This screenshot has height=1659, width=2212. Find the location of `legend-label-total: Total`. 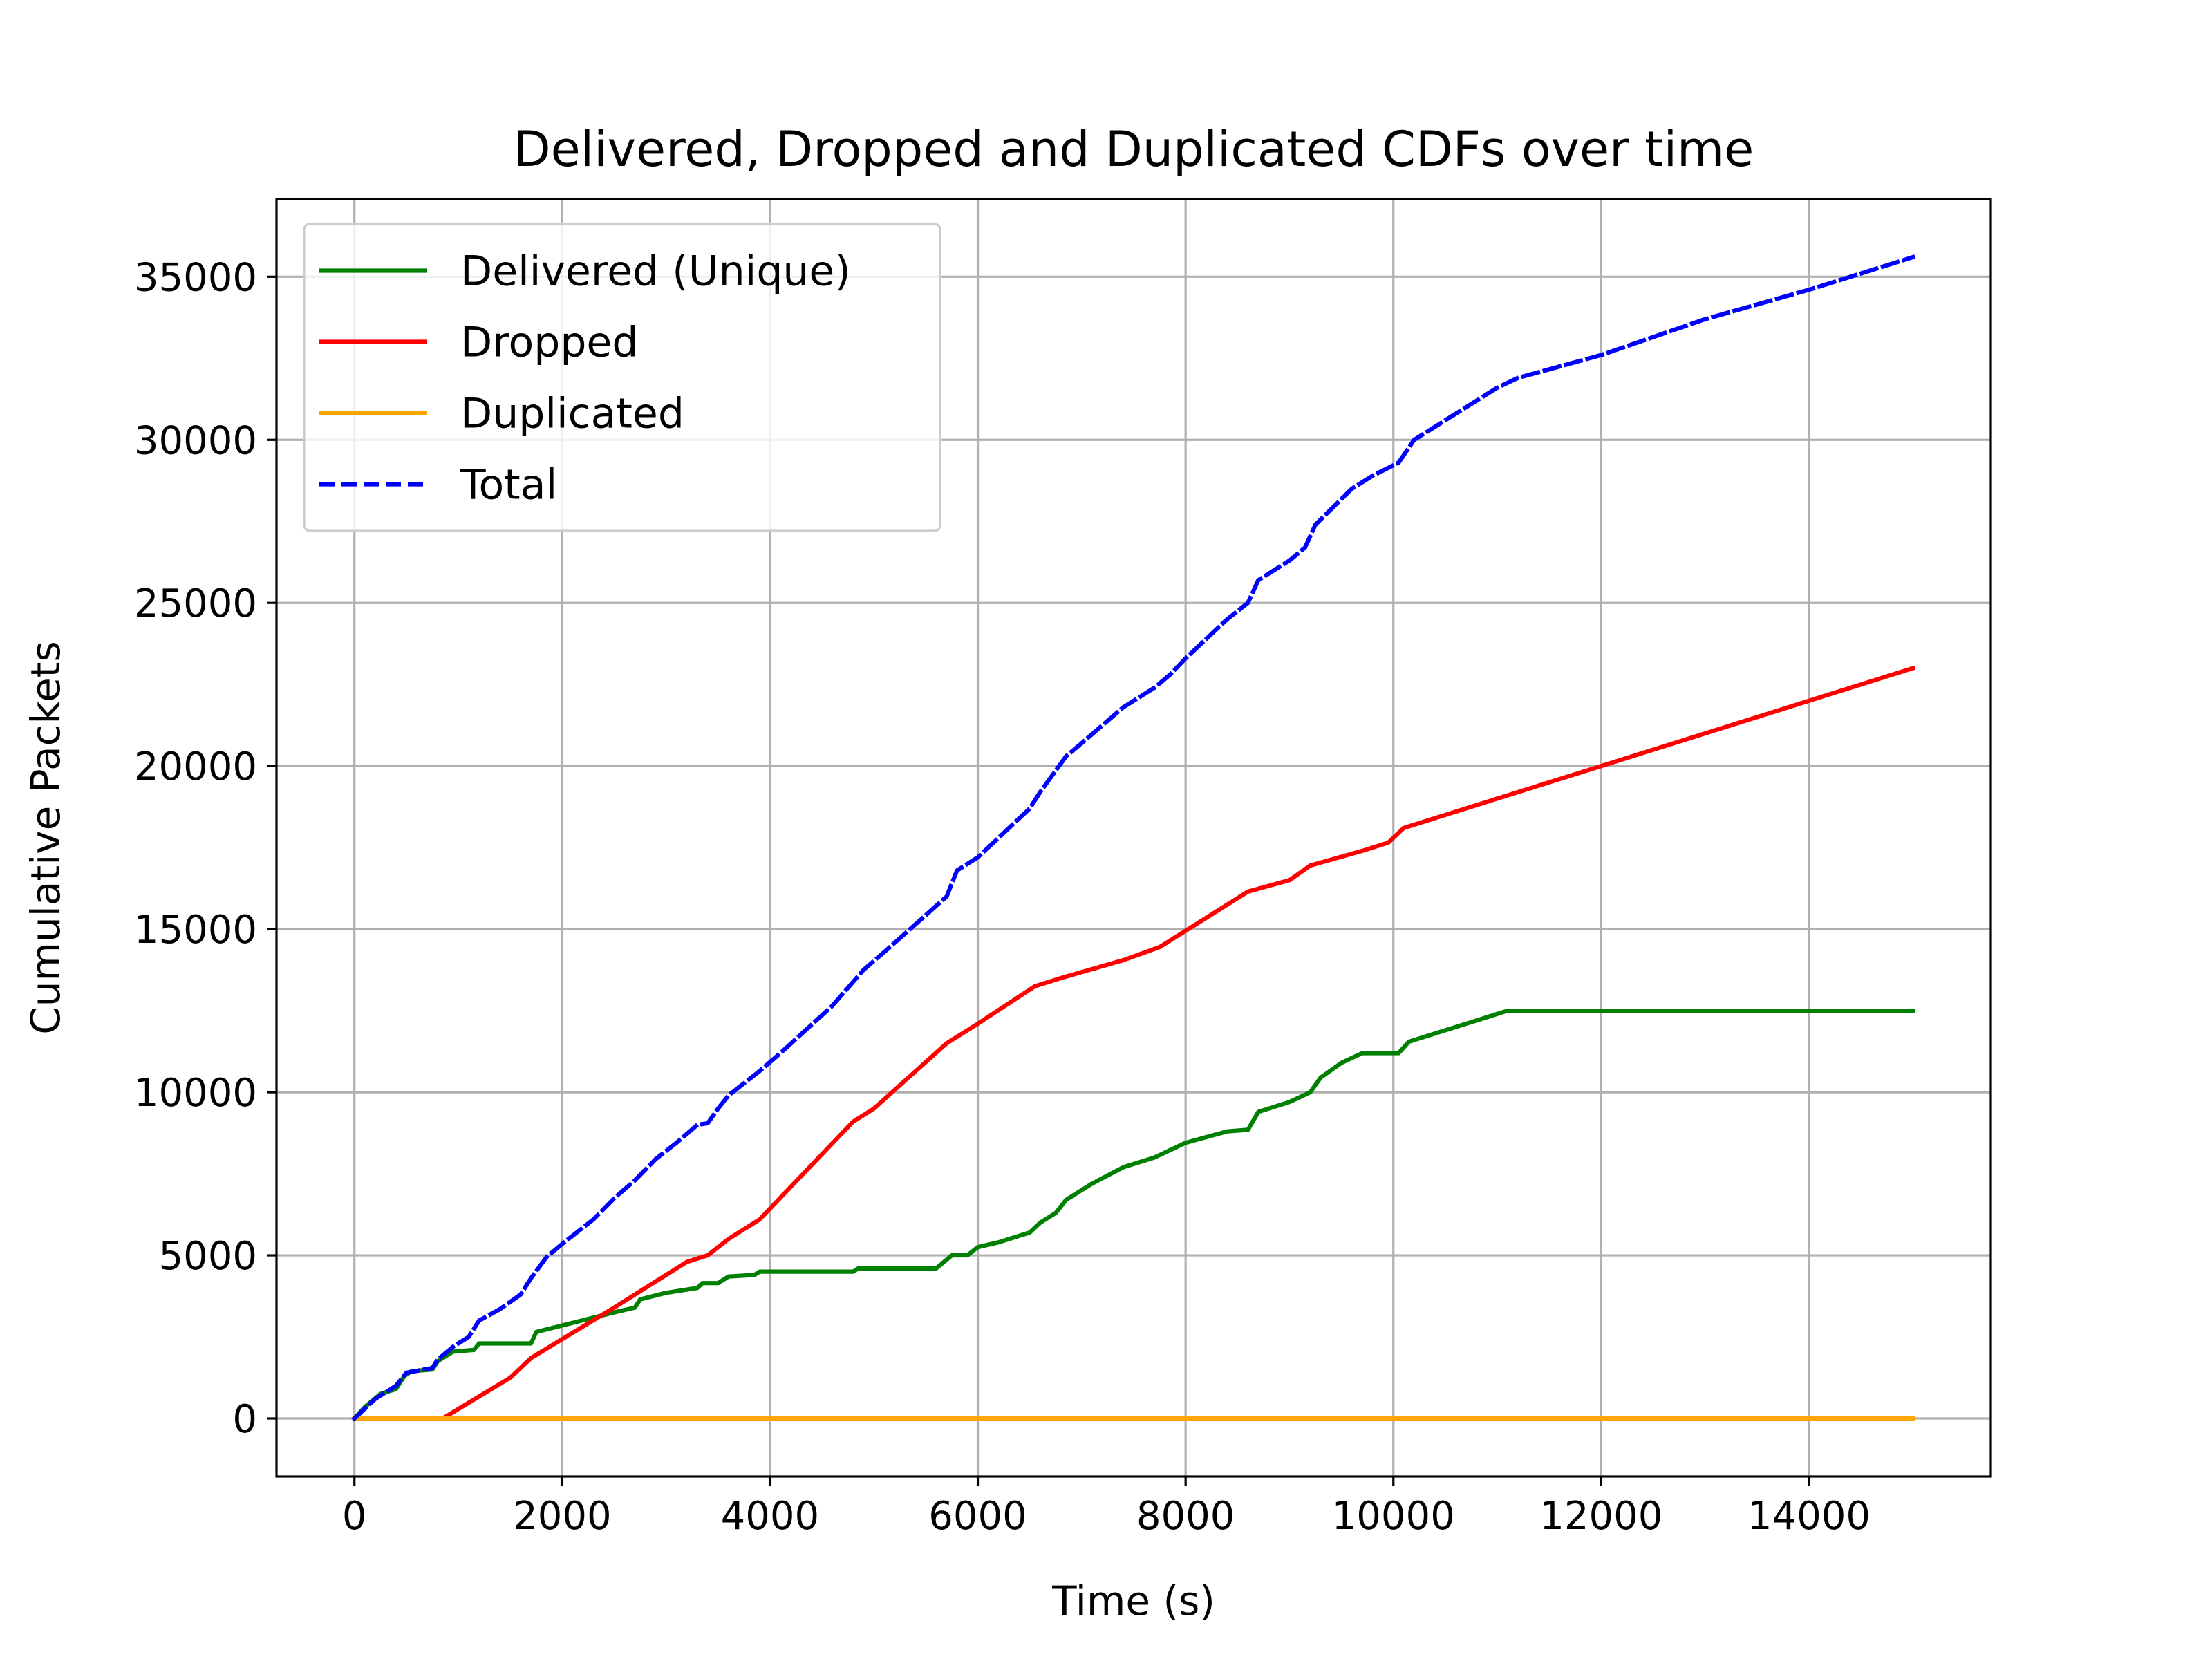

legend-label-total: Total is located at coordinates (508, 485).